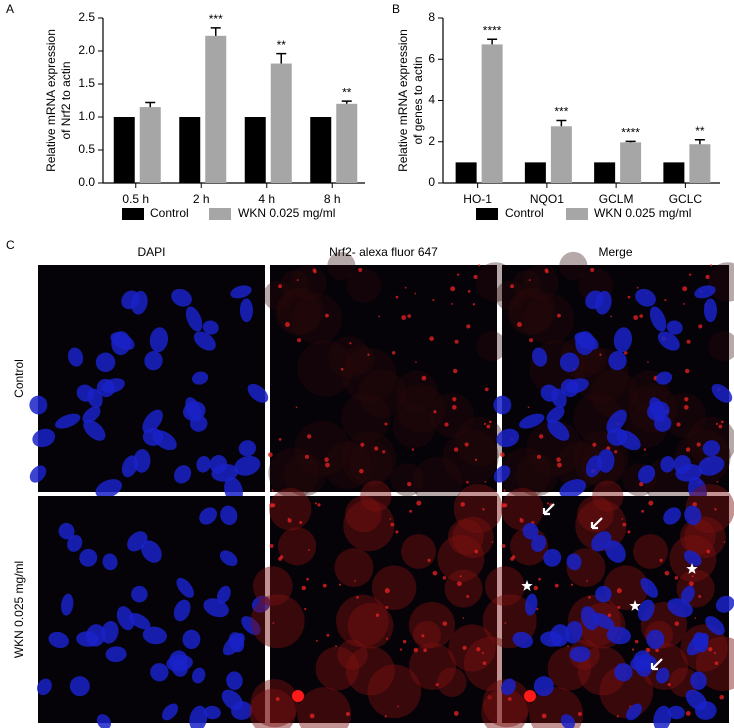 This screenshot has height=728, width=734. I want to click on bar, so click(700, 163).